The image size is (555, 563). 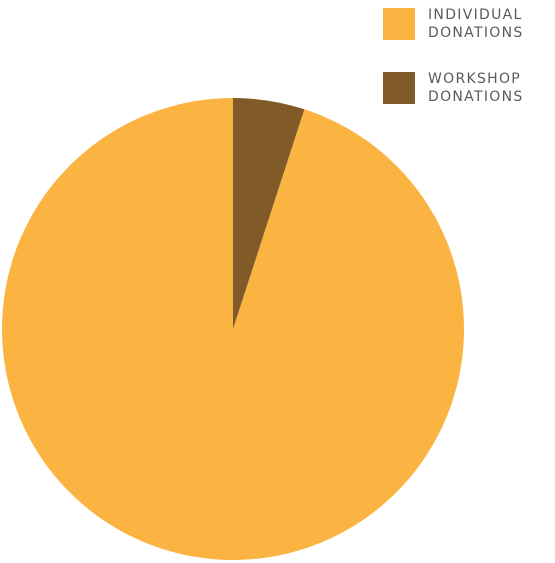 I want to click on pie-slice-workshop-donations, so click(x=269, y=213).